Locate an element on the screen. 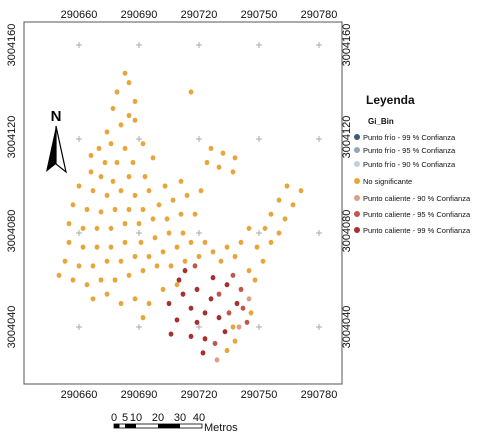 Image resolution: width=480 pixels, height=440 pixels. x-tick-bottom: 290660 is located at coordinates (79, 395).